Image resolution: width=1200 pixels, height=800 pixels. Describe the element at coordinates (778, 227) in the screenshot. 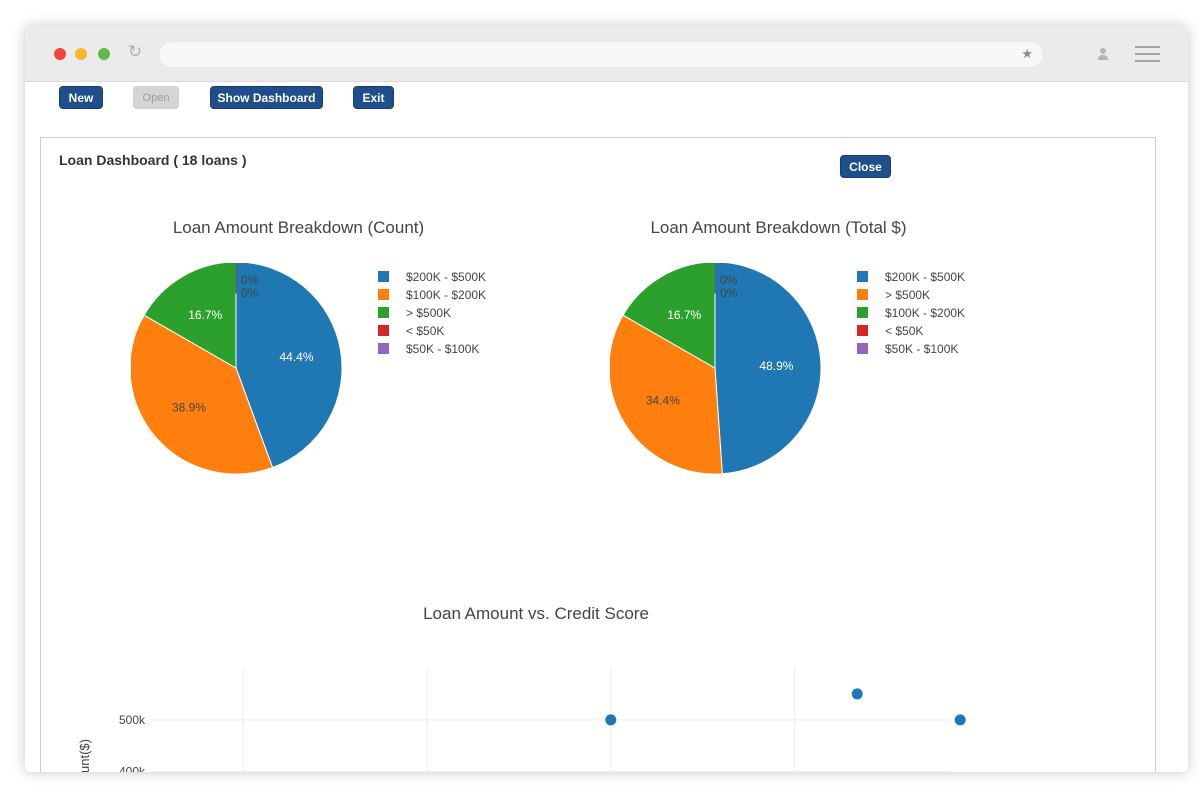

I see `pie-total-title: Loan Amount Breakdown (Total $)` at that location.